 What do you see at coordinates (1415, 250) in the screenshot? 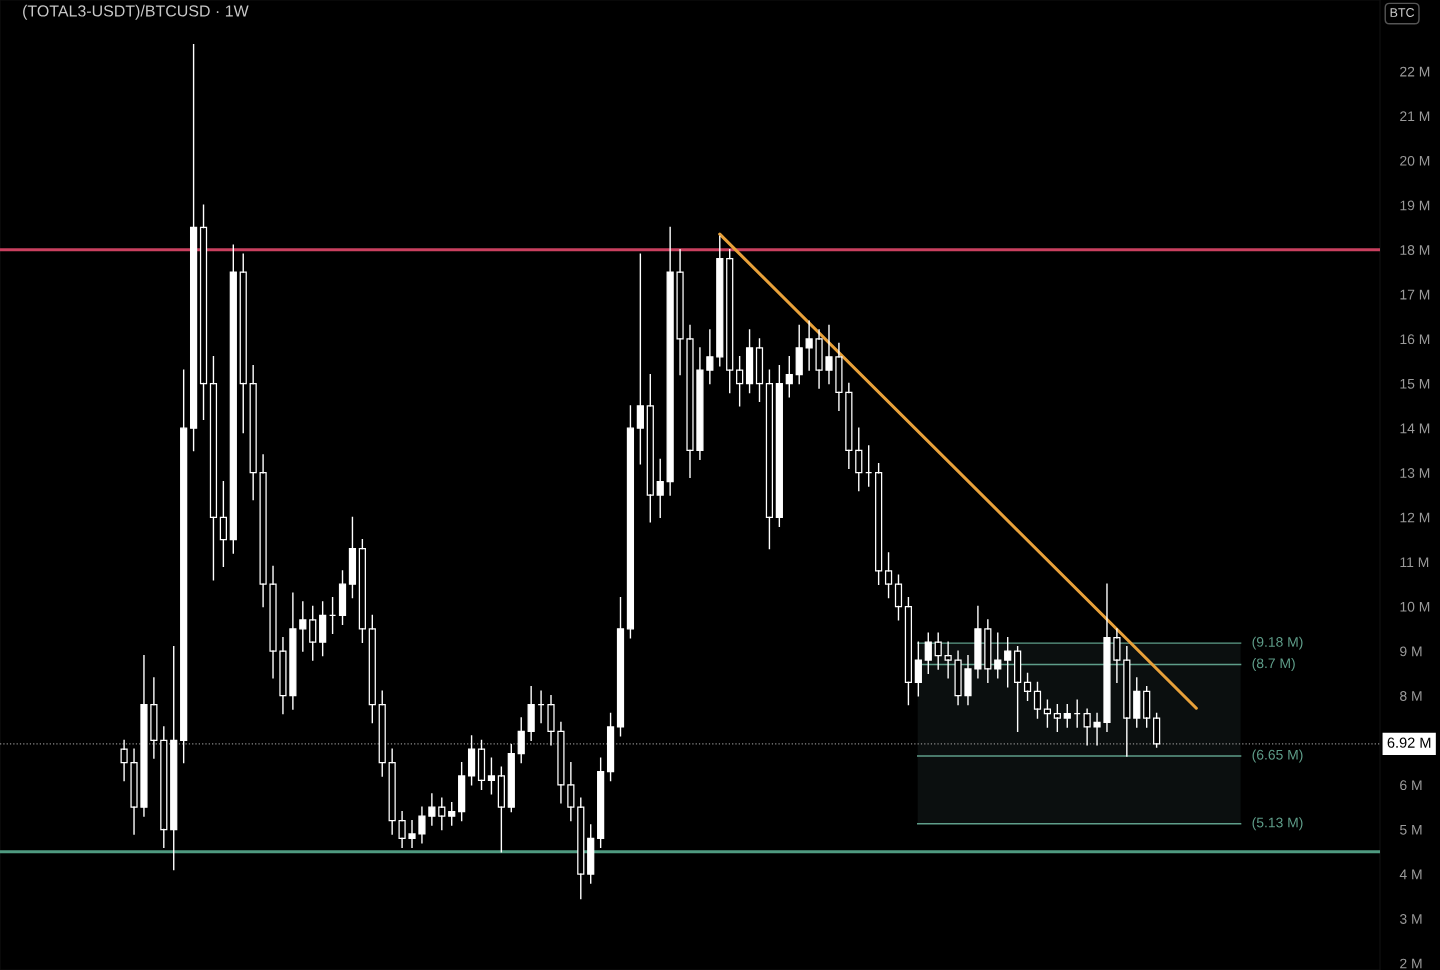
I see `y-tick-label: 18 M` at bounding box center [1415, 250].